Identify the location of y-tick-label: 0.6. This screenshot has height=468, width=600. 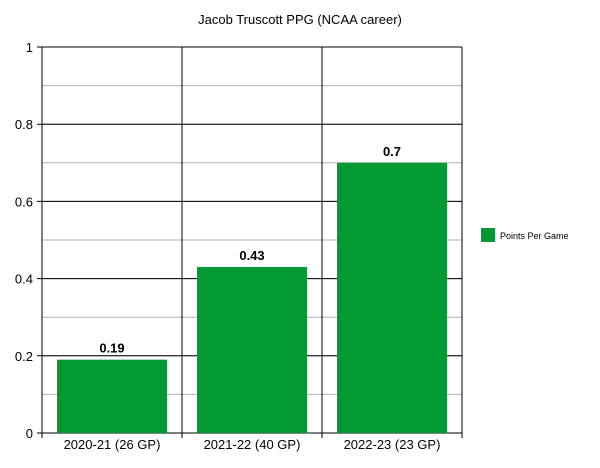
(24, 201).